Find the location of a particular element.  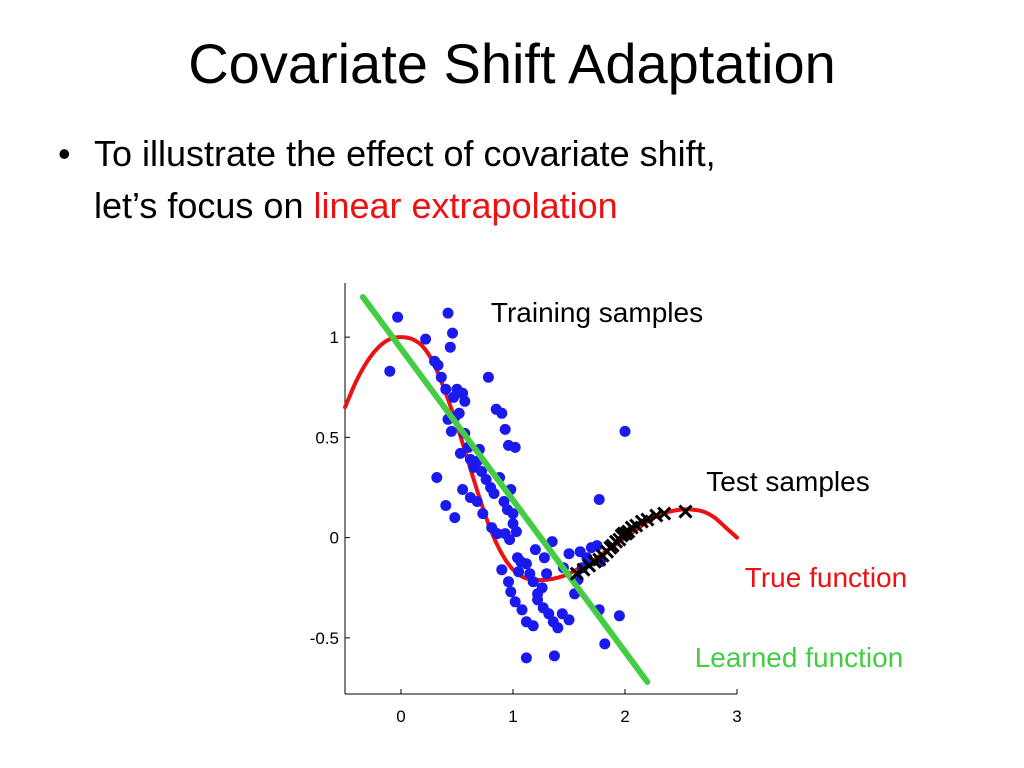

test-samples-label: Test samples is located at coordinates (787, 481).